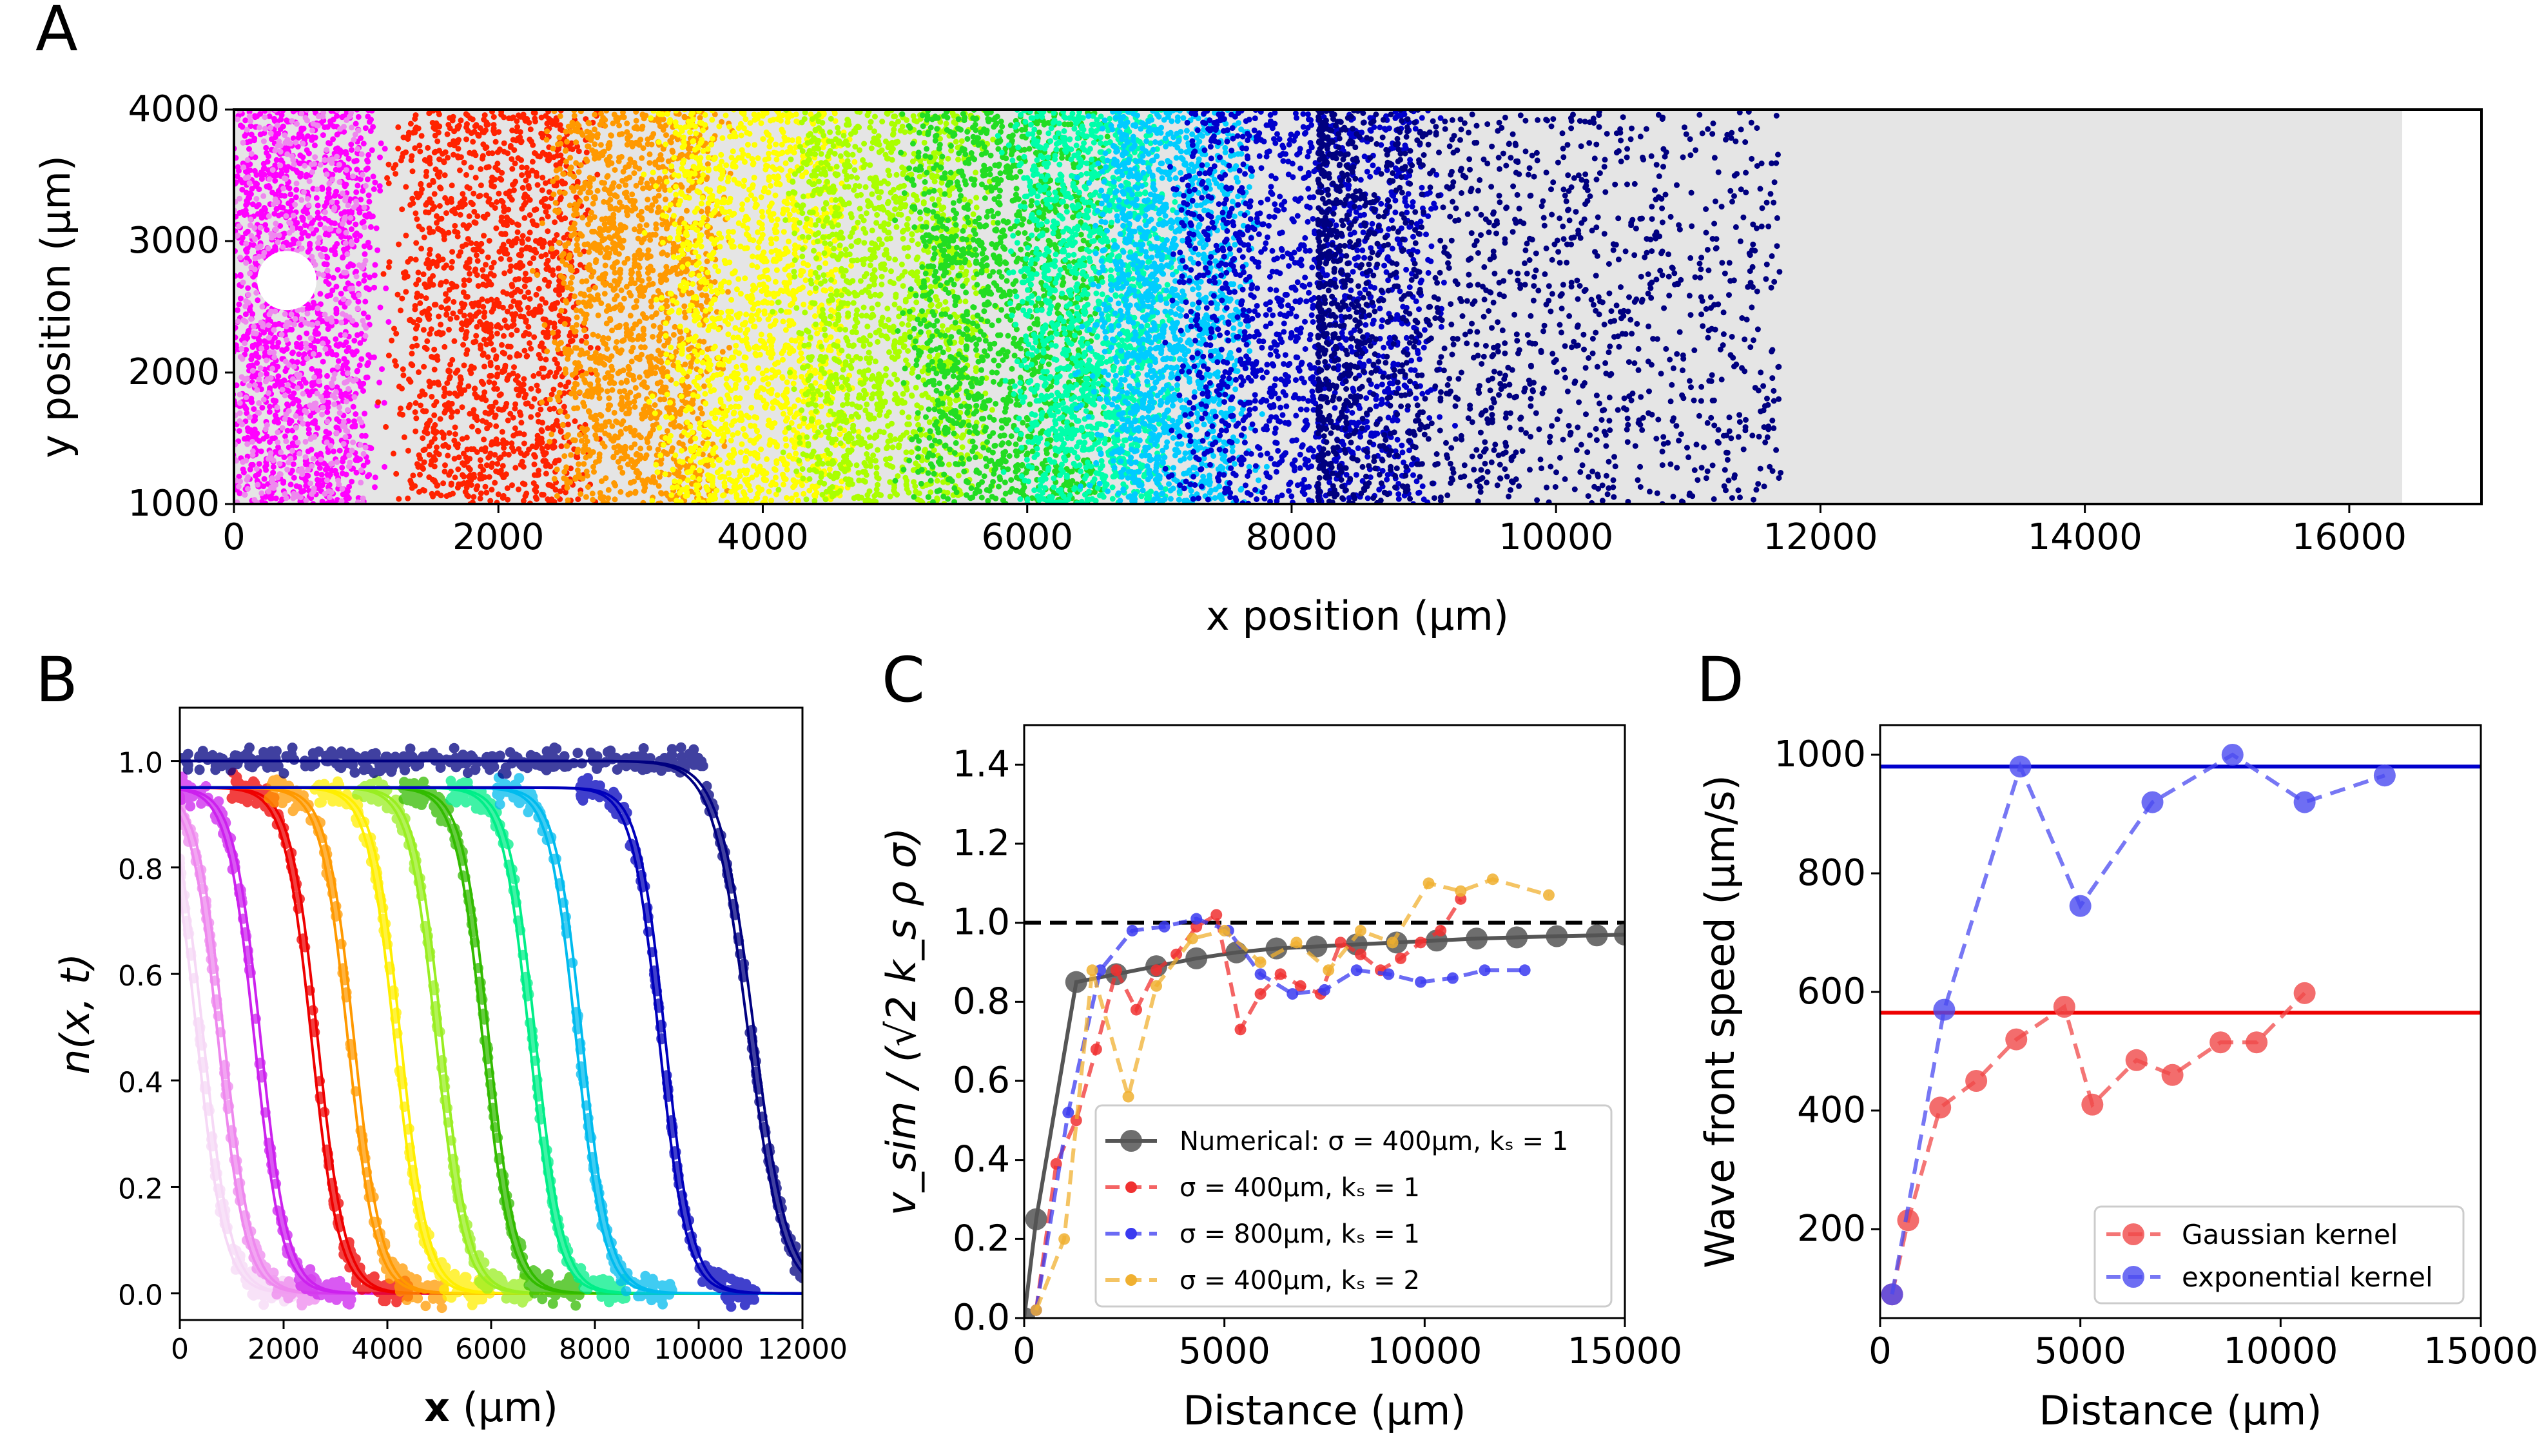  Describe the element at coordinates (75, 1013) in the screenshot. I see `panel-b-y-label: n(x, t)` at that location.